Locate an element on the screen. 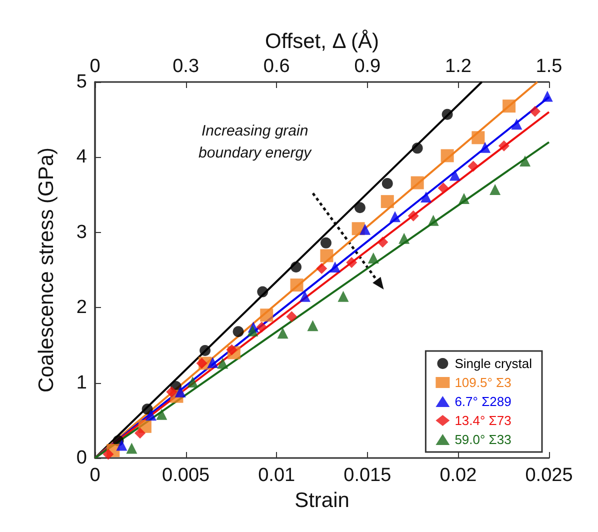 This screenshot has width=598, height=532. legend-label: 6.7° Σ289 is located at coordinates (483, 401).